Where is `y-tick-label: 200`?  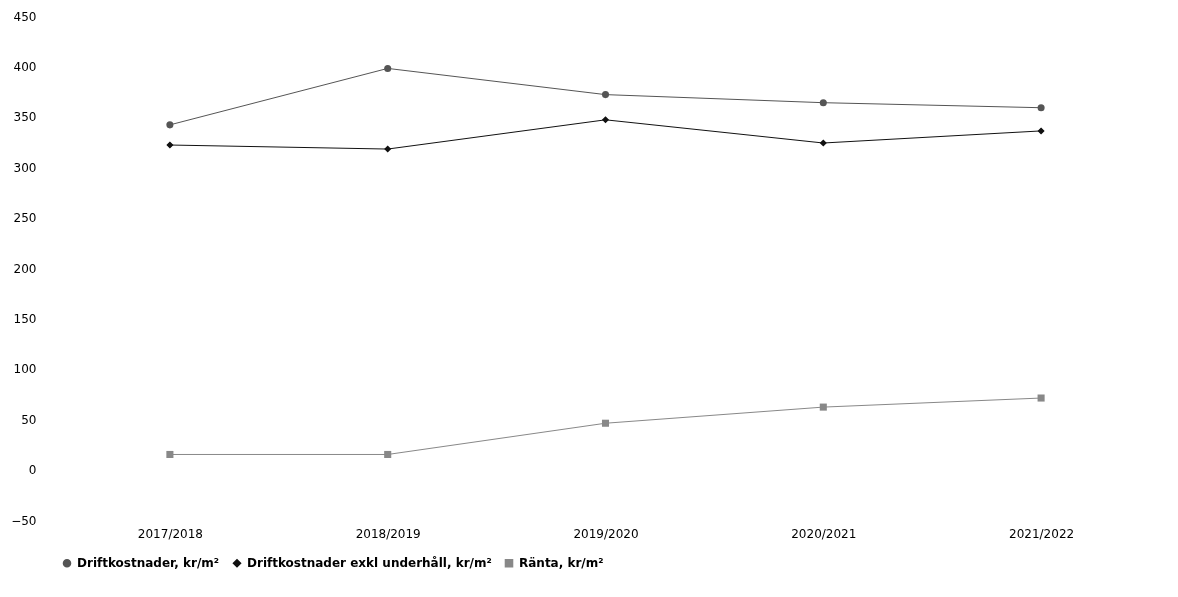 y-tick-label: 200 is located at coordinates (25, 268).